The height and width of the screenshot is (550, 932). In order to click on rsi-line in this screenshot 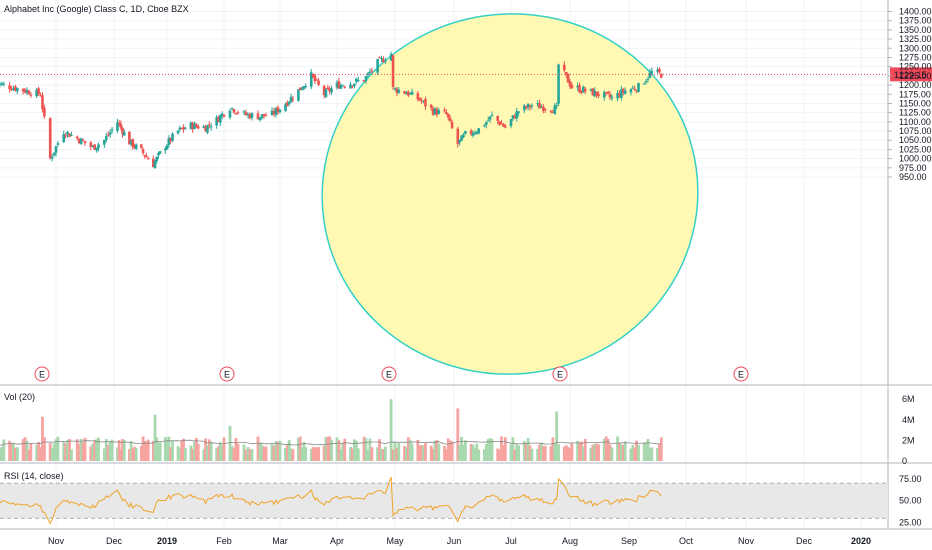, I will do `click(331, 500)`.